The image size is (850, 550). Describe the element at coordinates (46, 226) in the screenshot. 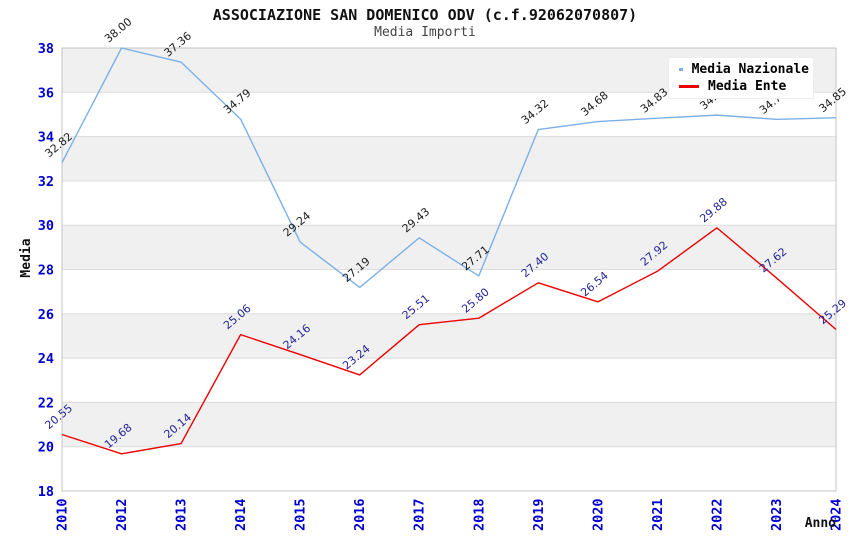

I see `y-tick-label: 30` at that location.